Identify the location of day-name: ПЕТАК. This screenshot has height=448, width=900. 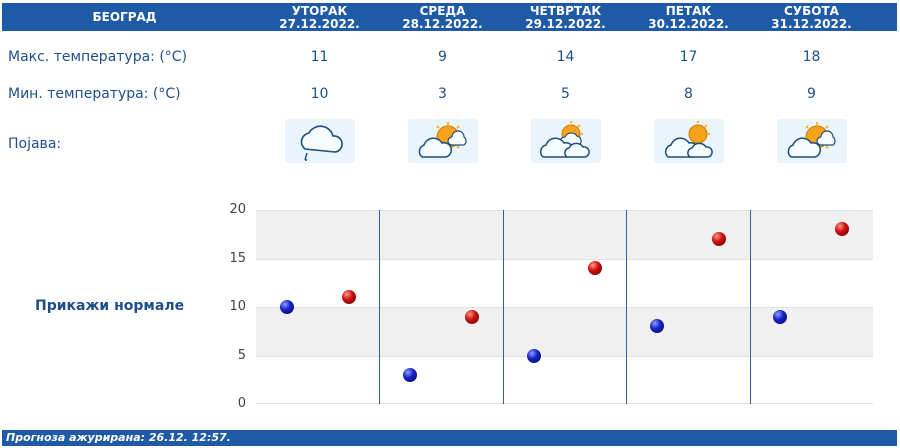
(688, 11).